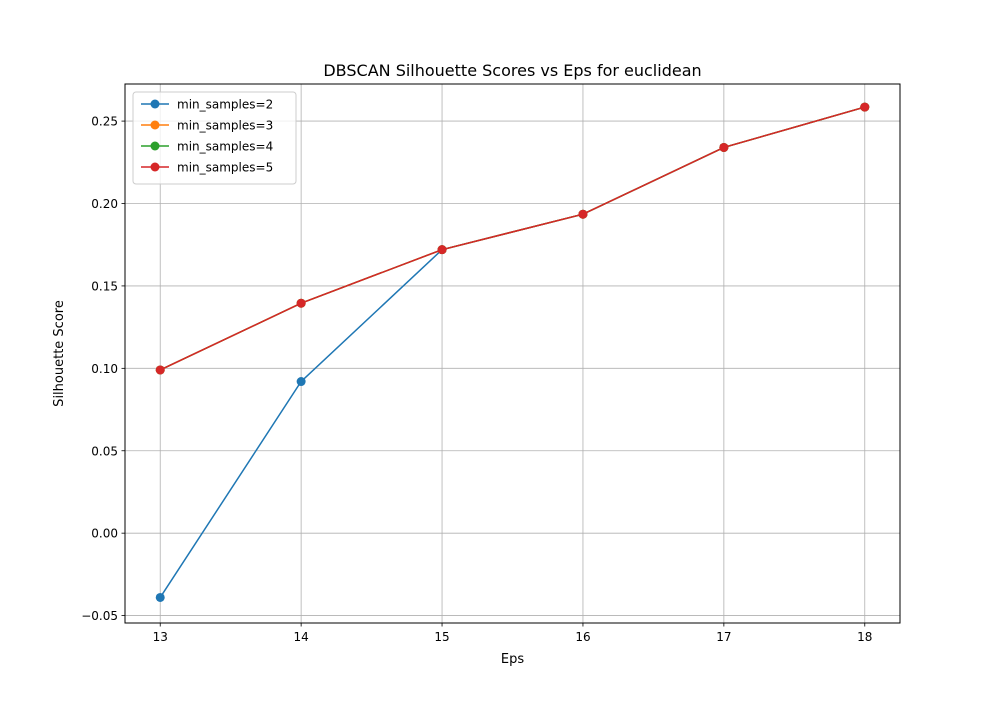  What do you see at coordinates (160, 637) in the screenshot?
I see `x-tick-label: 13` at bounding box center [160, 637].